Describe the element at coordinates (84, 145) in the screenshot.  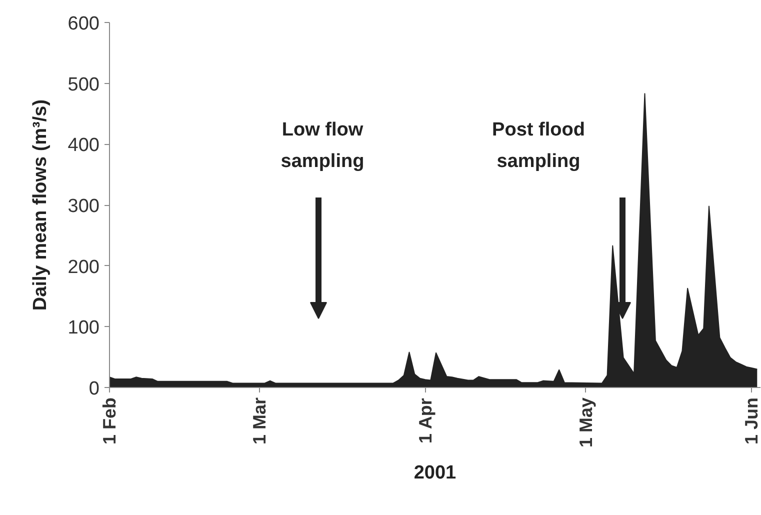
I see `y-tick-label: 400` at that location.